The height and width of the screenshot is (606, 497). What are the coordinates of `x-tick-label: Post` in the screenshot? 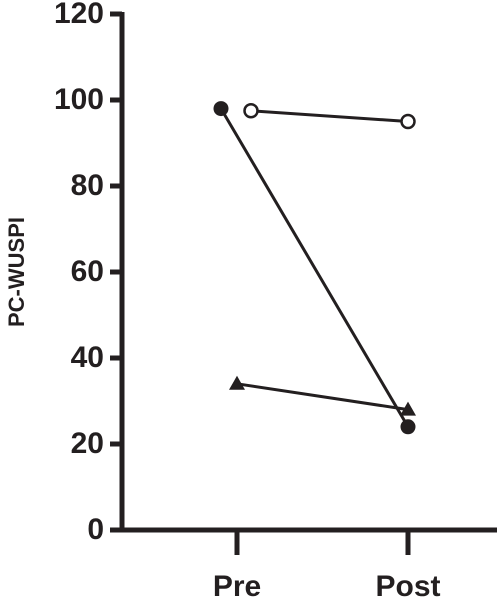 It's located at (407, 586).